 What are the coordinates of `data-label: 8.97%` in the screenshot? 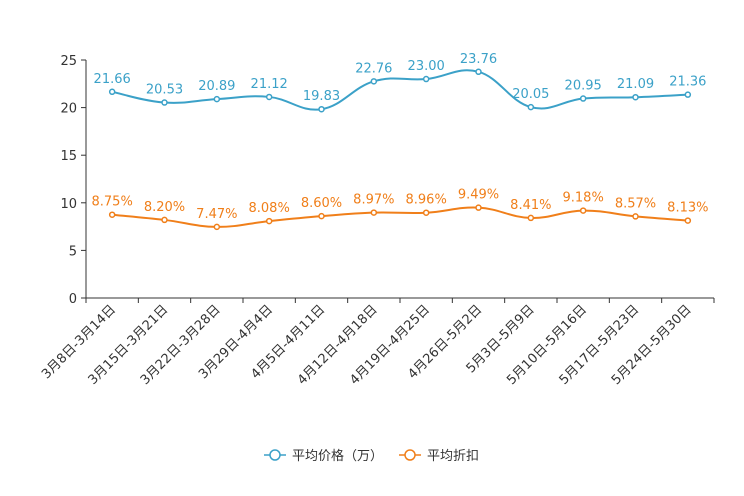 It's located at (373, 200).